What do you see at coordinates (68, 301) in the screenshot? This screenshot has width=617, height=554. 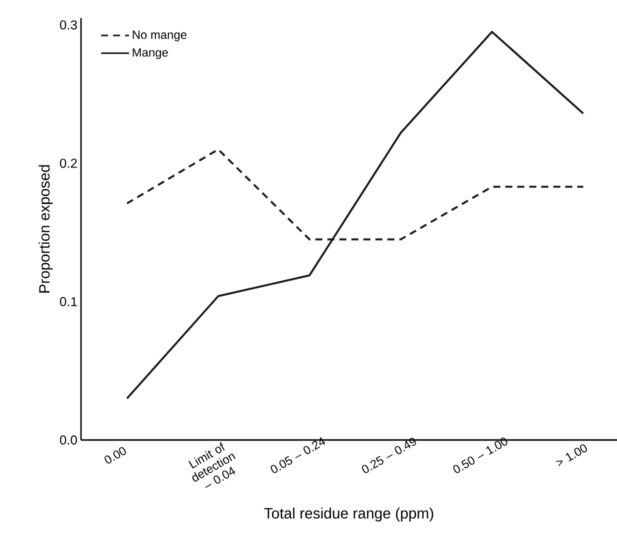 I see `y-tick-label: 0.1` at bounding box center [68, 301].